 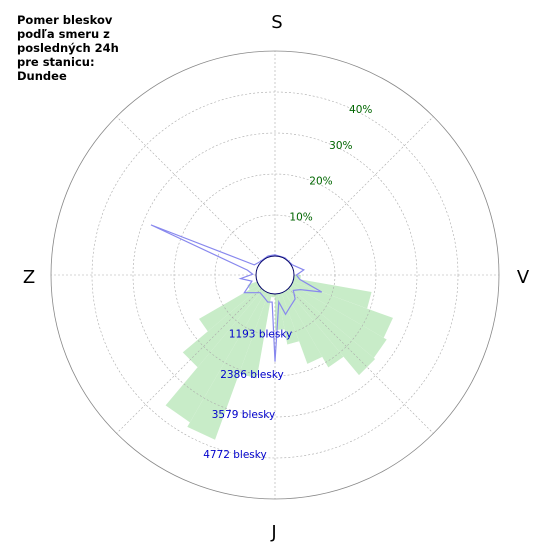 I want to click on center-layer, so click(x=275, y=275).